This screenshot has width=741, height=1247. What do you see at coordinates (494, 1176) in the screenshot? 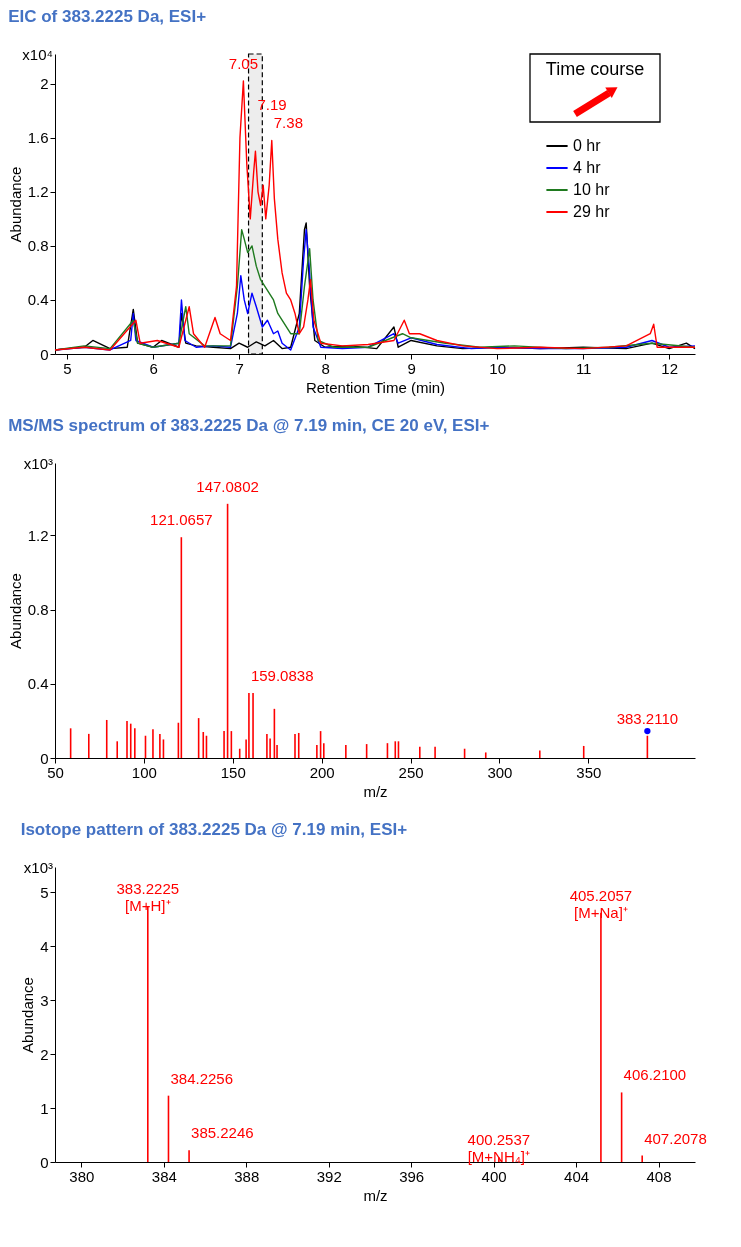
I see `x-tick-label: 400` at bounding box center [494, 1176].